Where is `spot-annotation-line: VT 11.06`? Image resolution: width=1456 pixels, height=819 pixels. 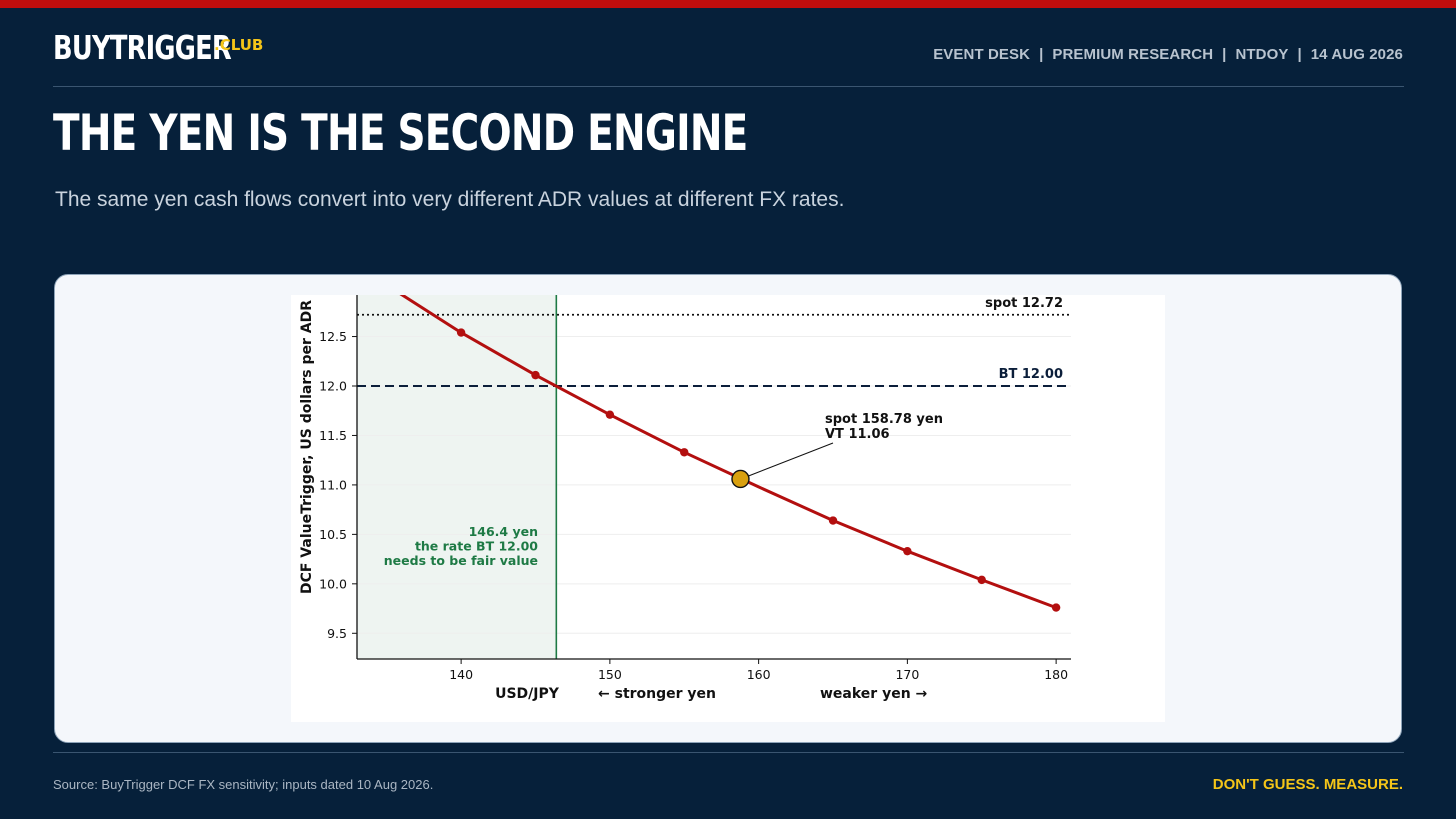
spot-annotation-line: VT 11.06 is located at coordinates (857, 434).